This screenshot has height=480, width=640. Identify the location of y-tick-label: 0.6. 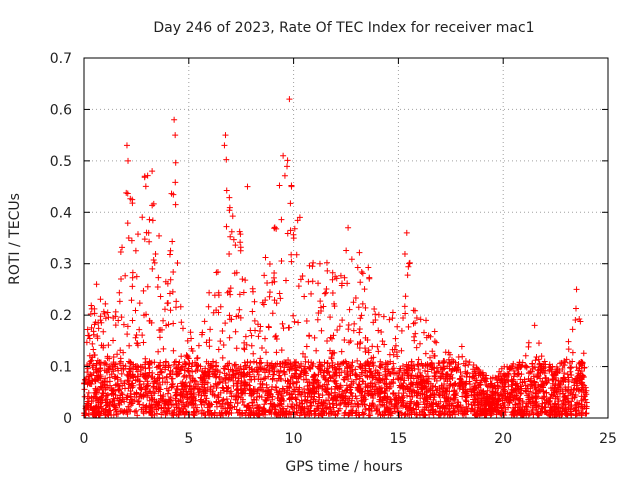
(61, 110).